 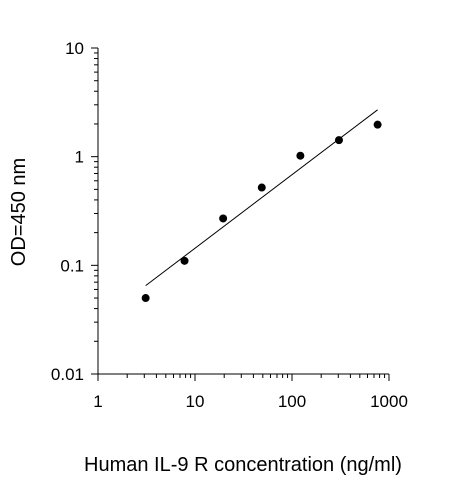 I want to click on x-axis-label: Human IL-9 R concentration (ng/ml), so click(x=243, y=465).